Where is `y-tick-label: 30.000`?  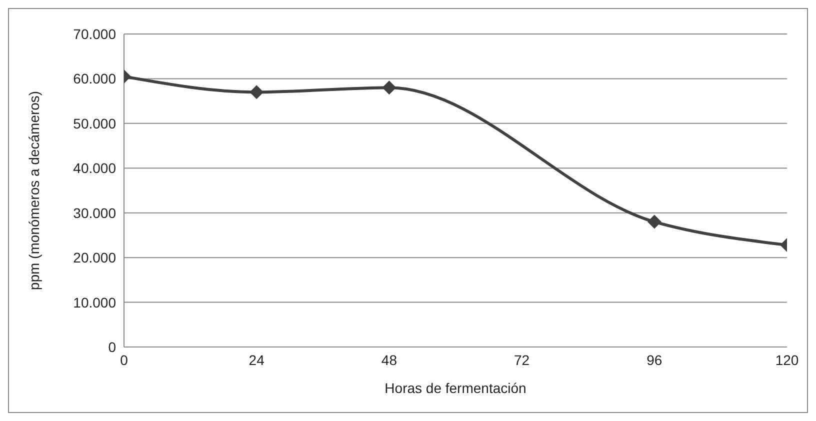 y-tick-label: 30.000 is located at coordinates (94, 212).